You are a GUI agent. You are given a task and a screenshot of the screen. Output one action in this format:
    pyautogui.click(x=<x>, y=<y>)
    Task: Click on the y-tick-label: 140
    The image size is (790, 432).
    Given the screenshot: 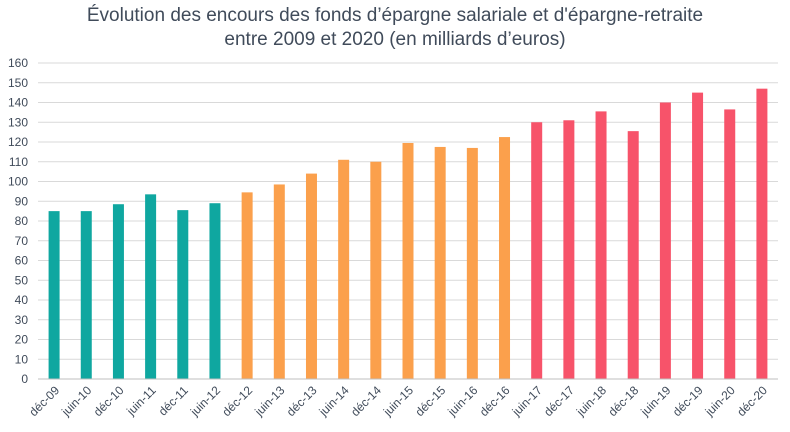 What is the action you would take?
    pyautogui.click(x=18, y=103)
    